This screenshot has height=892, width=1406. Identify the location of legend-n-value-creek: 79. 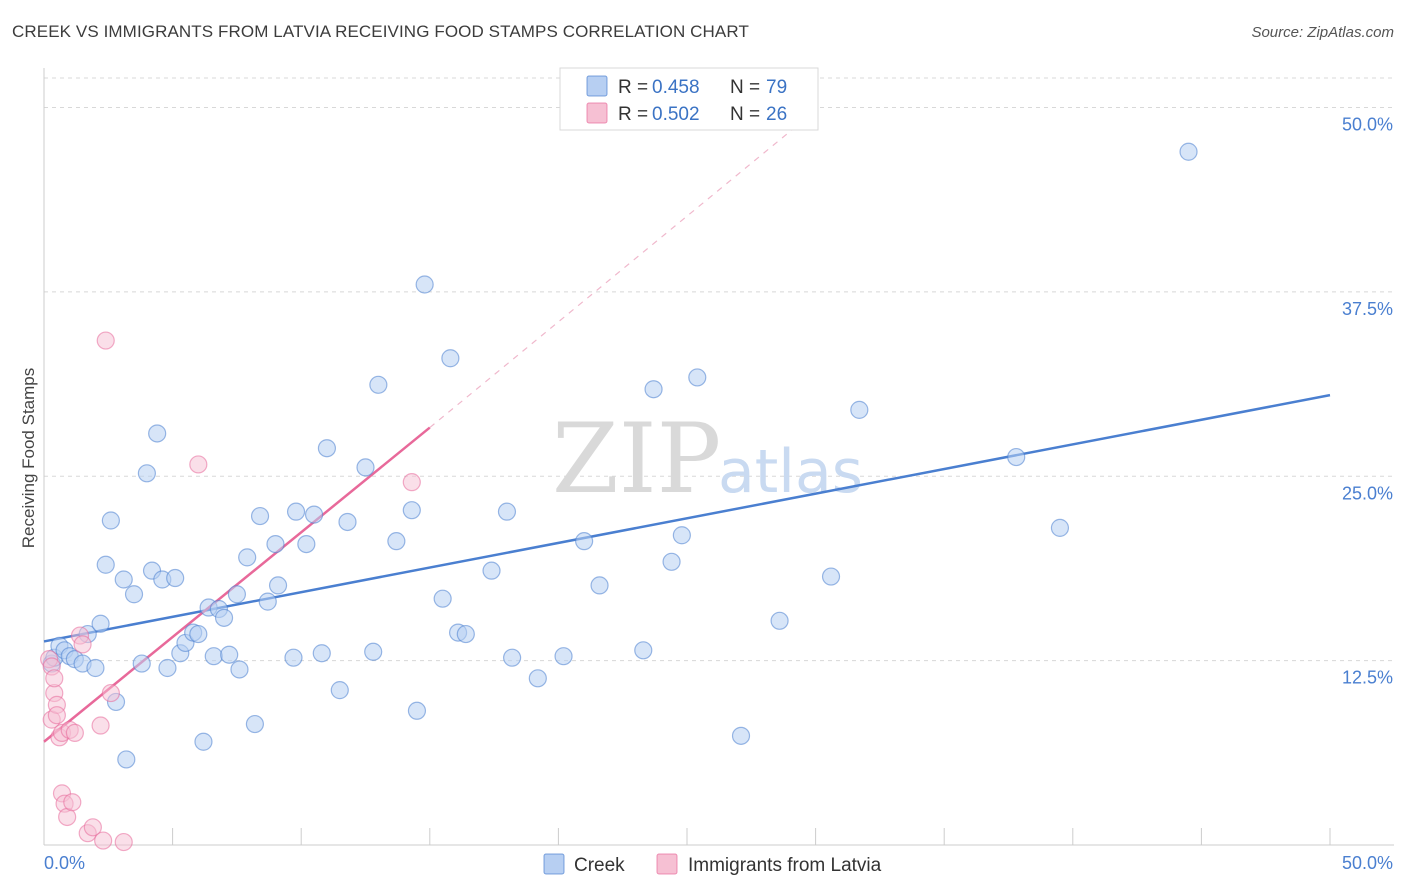
(776, 87).